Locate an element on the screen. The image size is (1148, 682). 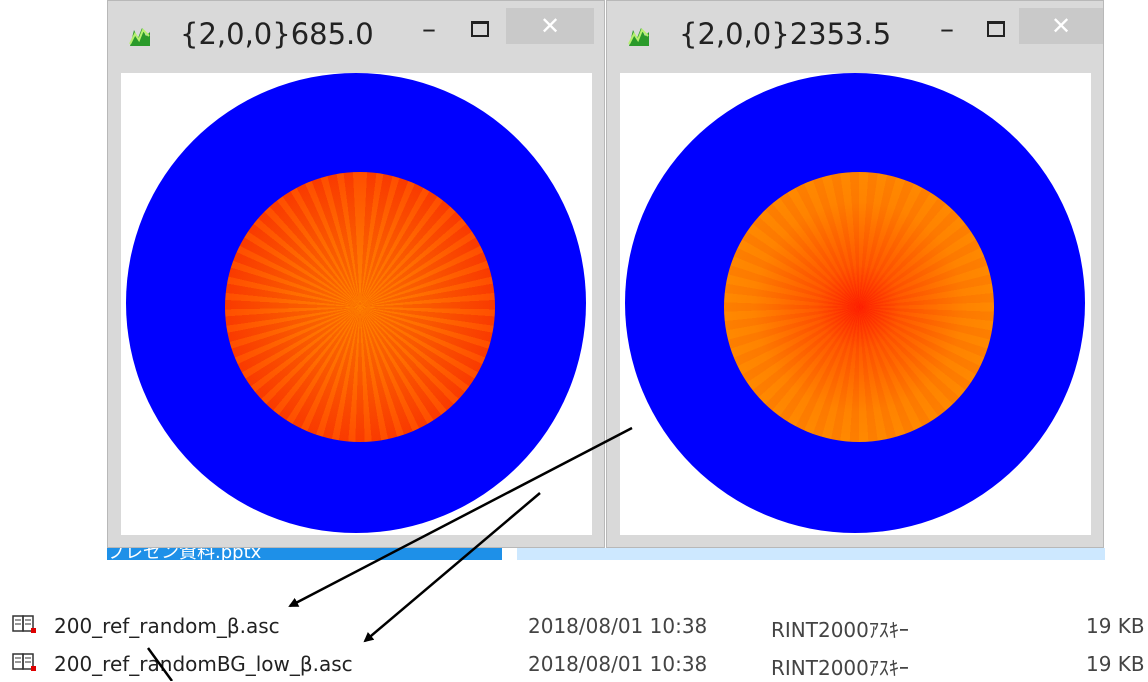
title-bar: {2,0,0}685.0 – ✕ is located at coordinates (356, 37).